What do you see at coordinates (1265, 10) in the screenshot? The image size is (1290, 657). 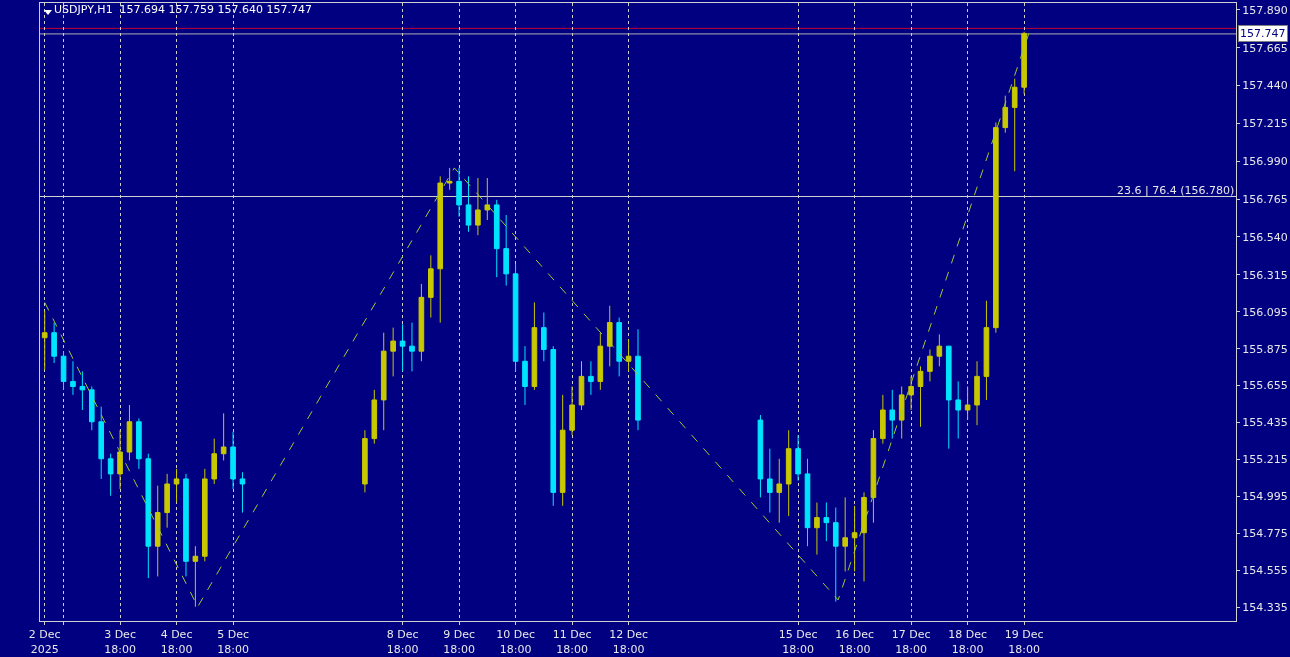 I see `y-tick-label: 157.890` at bounding box center [1265, 10].